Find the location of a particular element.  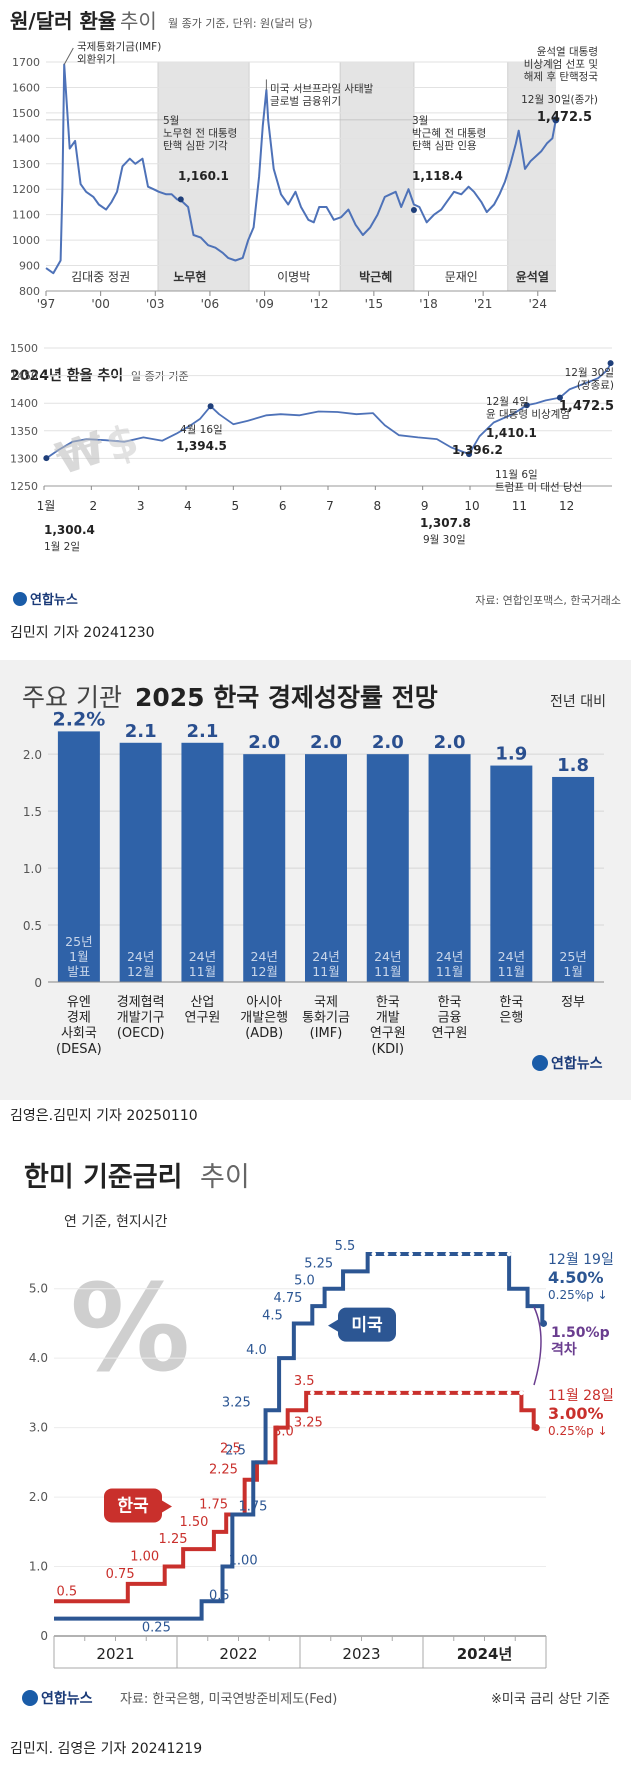

x-tick-label: '09 is located at coordinates (264, 304).